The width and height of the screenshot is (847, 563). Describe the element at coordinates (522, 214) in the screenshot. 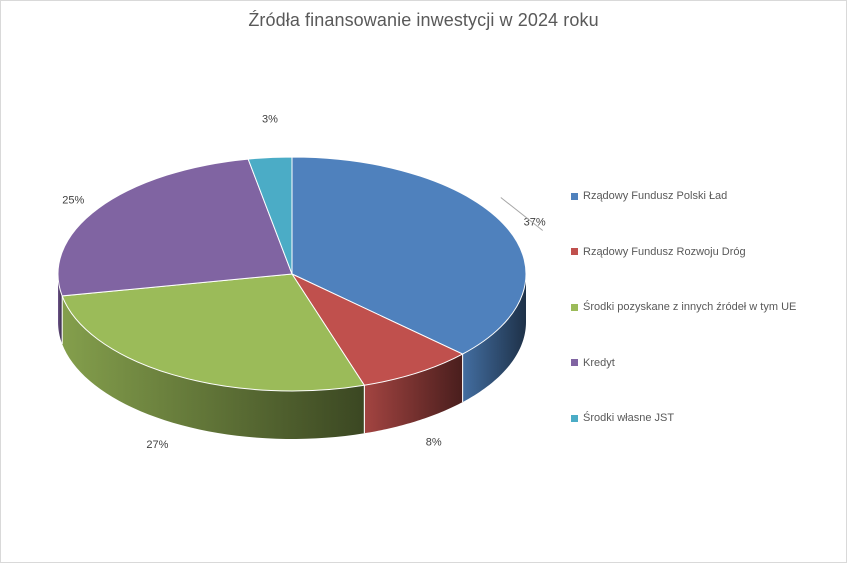

I see `leader-line` at that location.